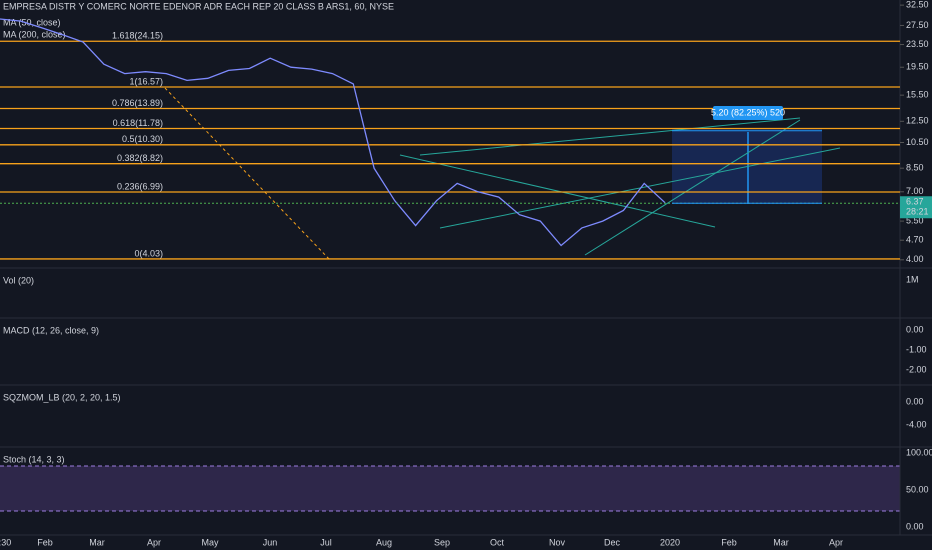  What do you see at coordinates (326, 542) in the screenshot?
I see `time-label: Jul` at bounding box center [326, 542].